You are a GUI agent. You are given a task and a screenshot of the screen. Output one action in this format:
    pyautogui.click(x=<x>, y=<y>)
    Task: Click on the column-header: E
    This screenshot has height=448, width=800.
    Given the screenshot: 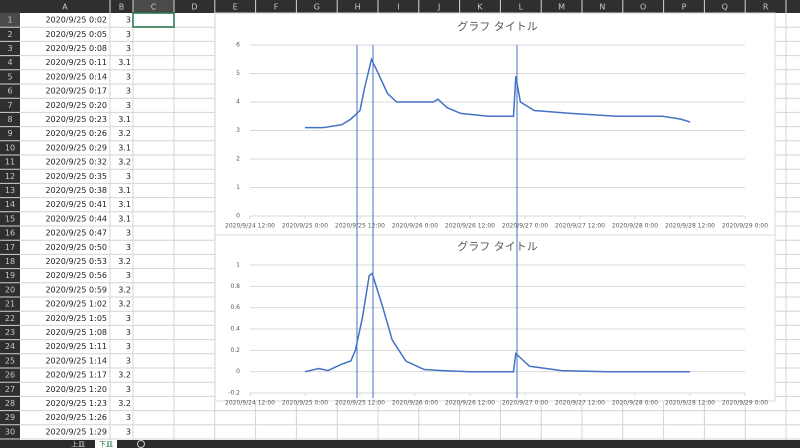 What is the action you would take?
    pyautogui.click(x=235, y=7)
    